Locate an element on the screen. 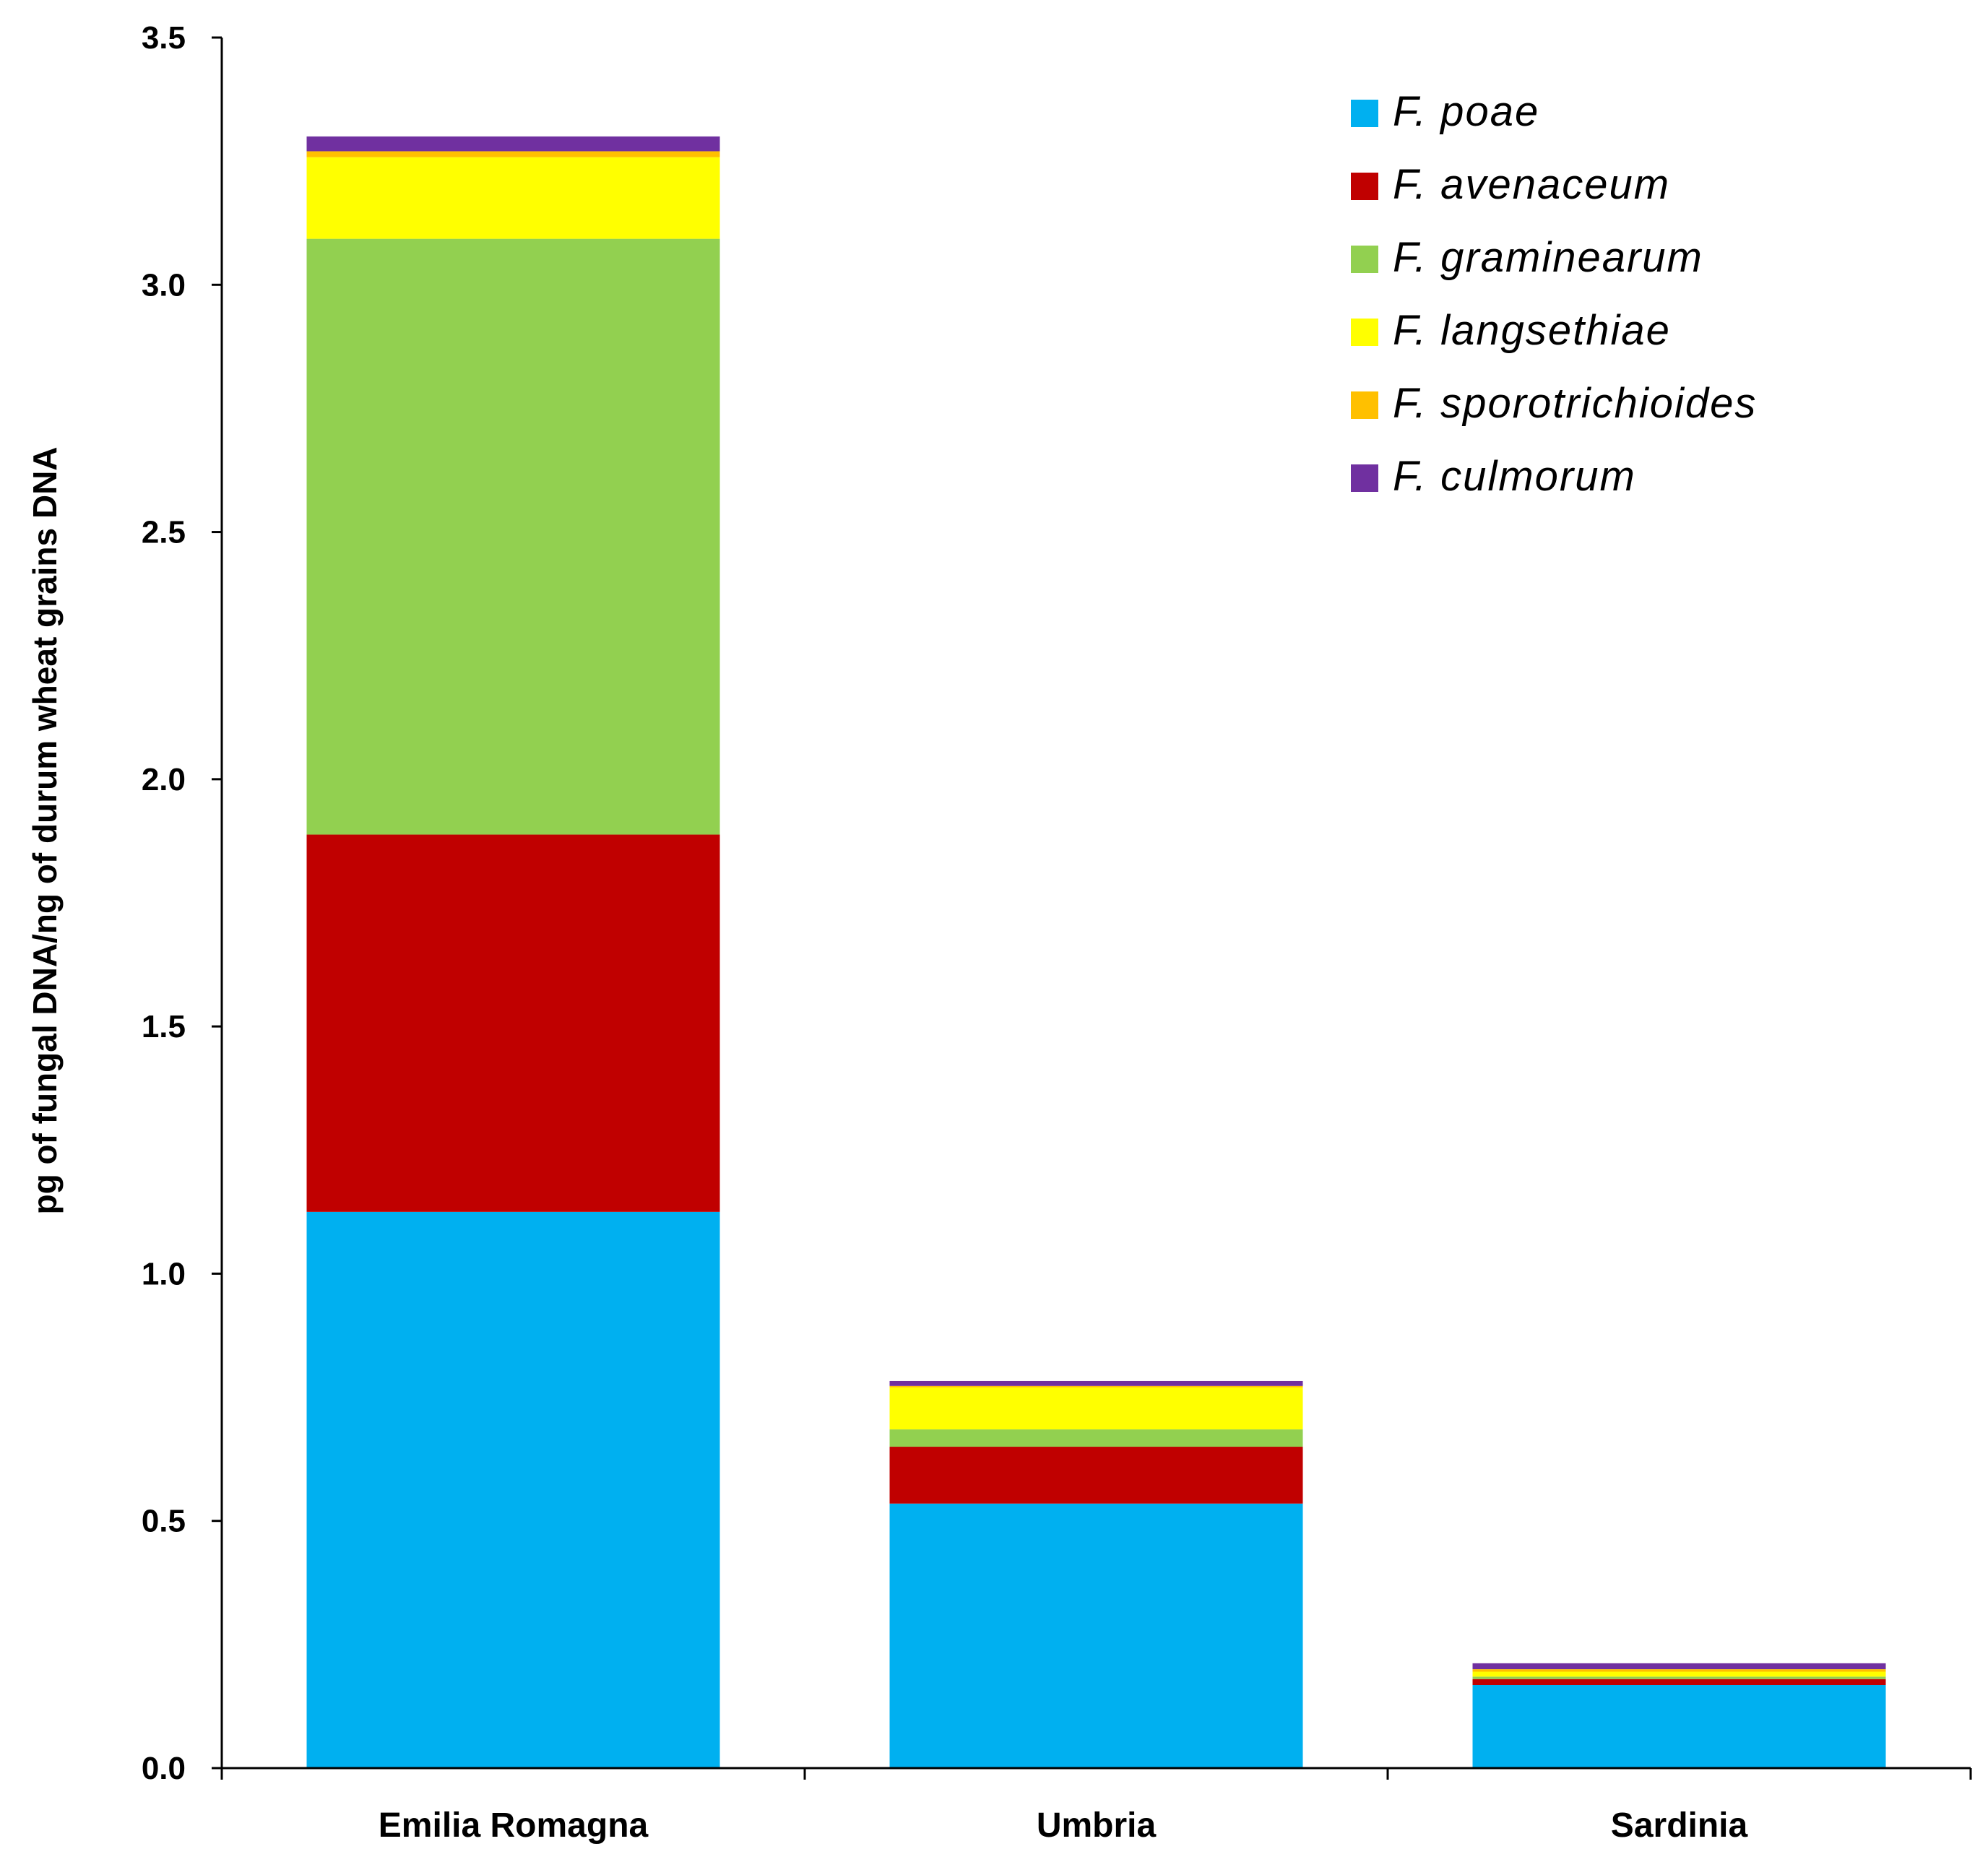  x-category-label: Sardinia is located at coordinates (1679, 1825).